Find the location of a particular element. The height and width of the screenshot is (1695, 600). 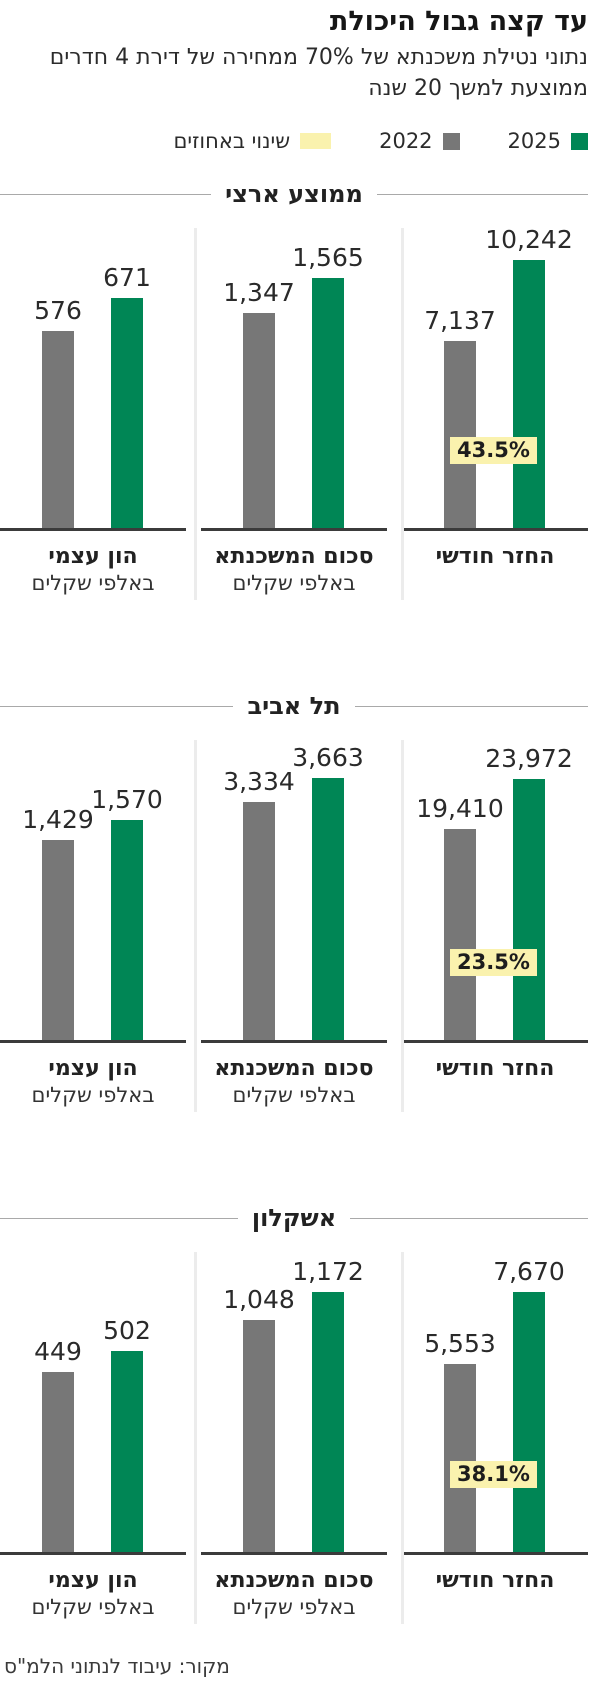

section-header: אשקלון is located at coordinates (294, 1218).